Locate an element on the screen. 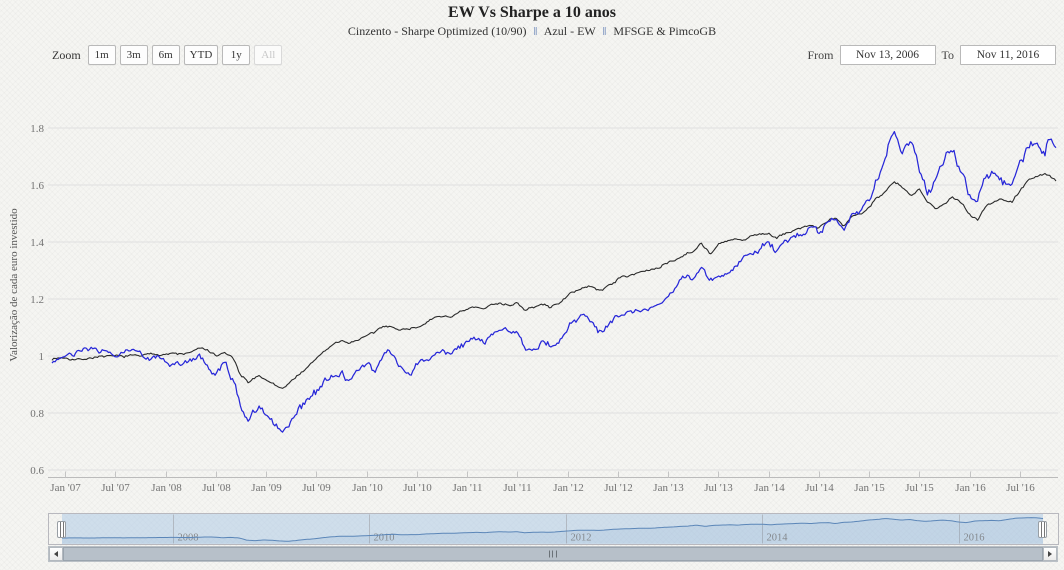 The image size is (1064, 570). x-tick-label: Jan '09 is located at coordinates (266, 488).